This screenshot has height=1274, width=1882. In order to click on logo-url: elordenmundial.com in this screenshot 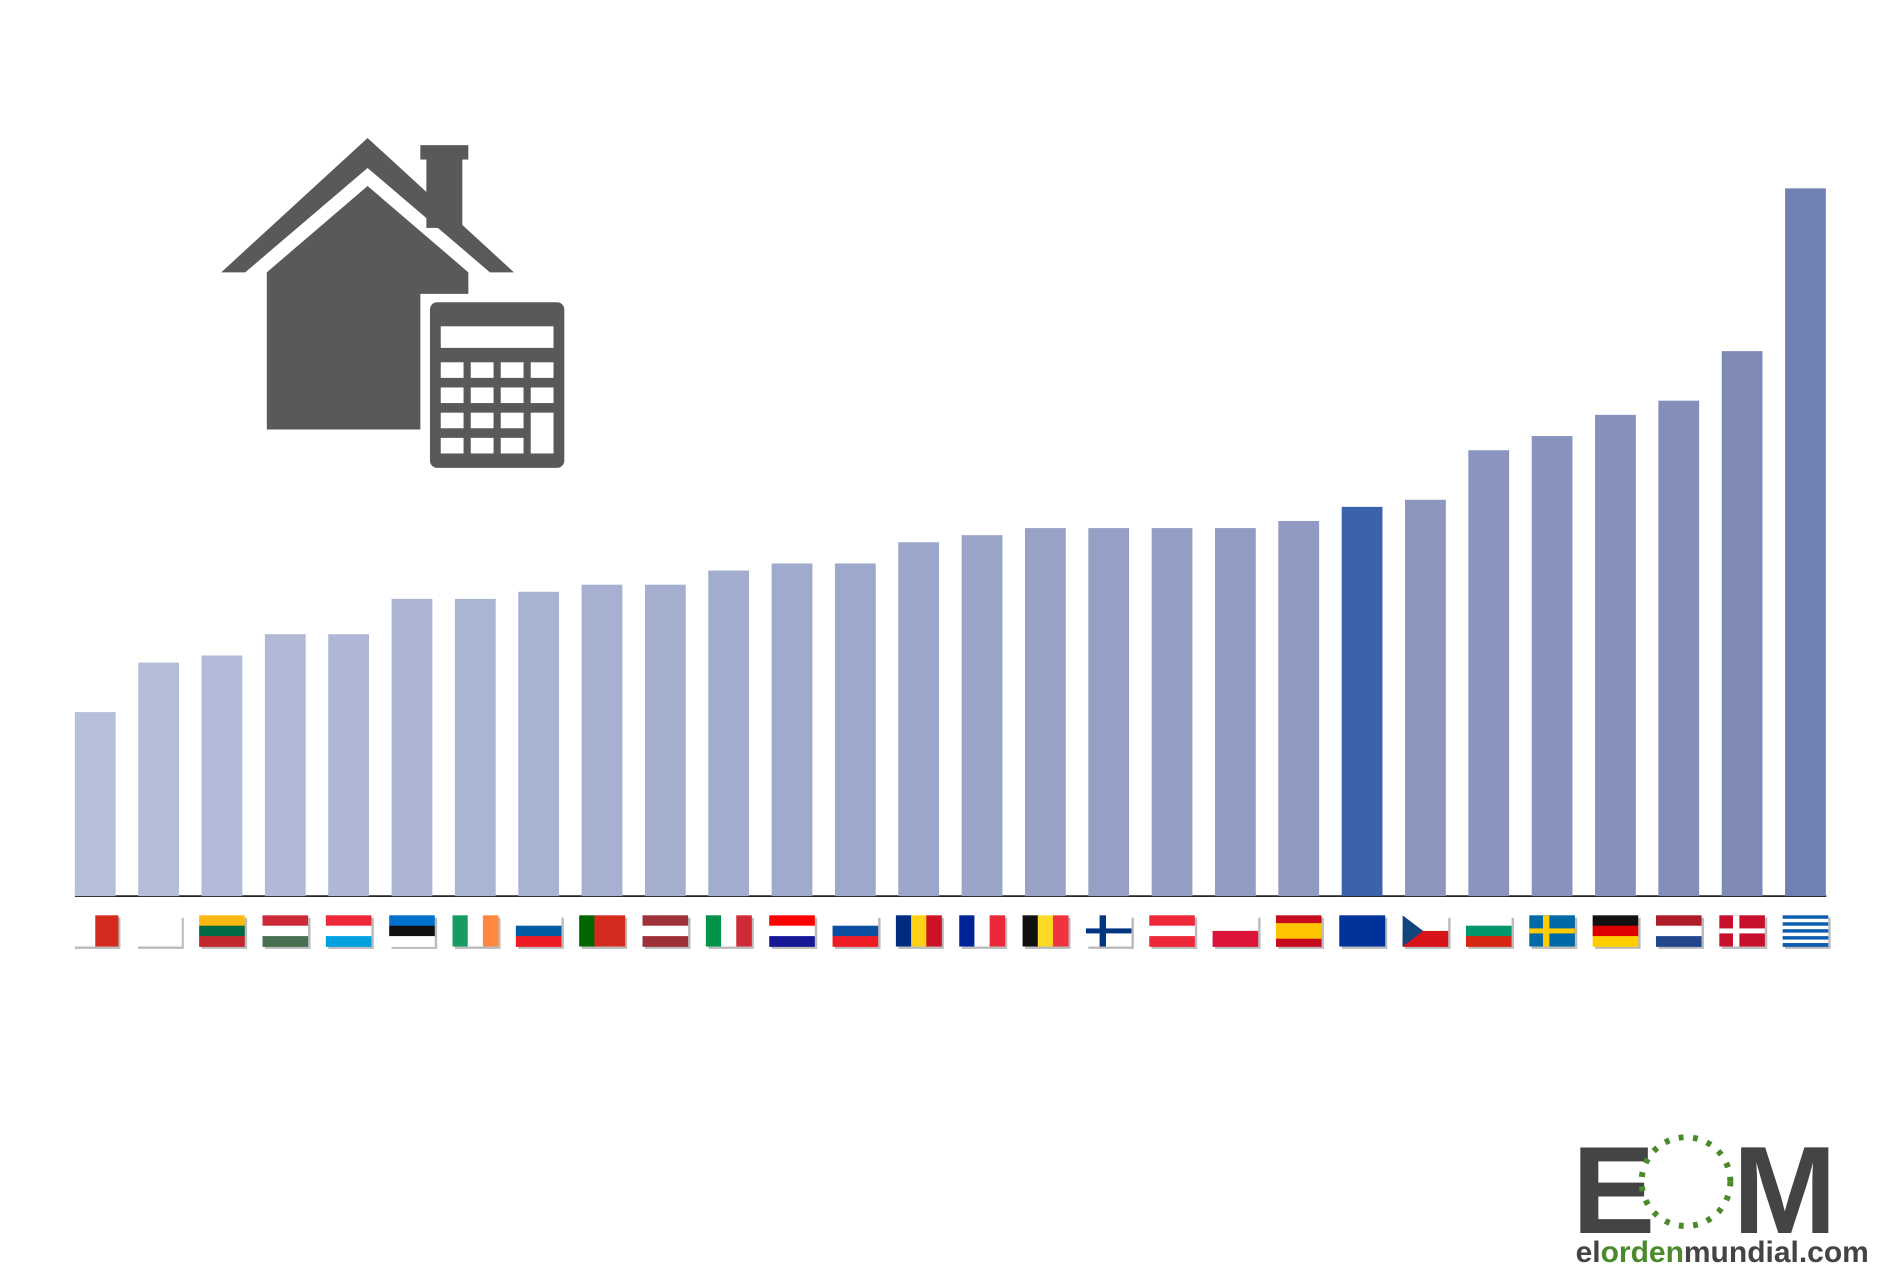, I will do `click(1722, 1252)`.